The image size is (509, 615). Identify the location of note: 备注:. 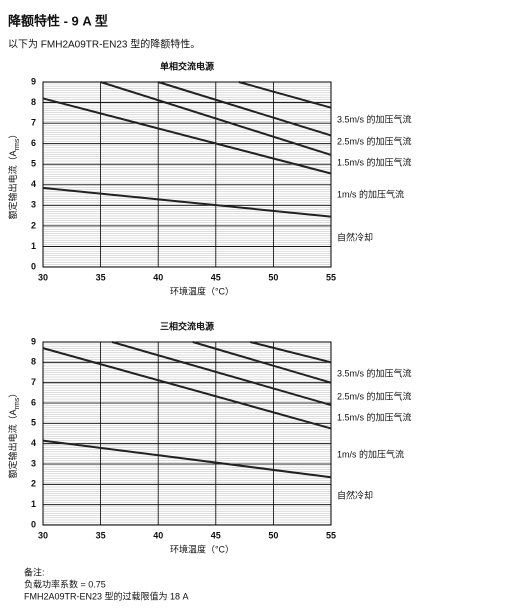
(34, 571).